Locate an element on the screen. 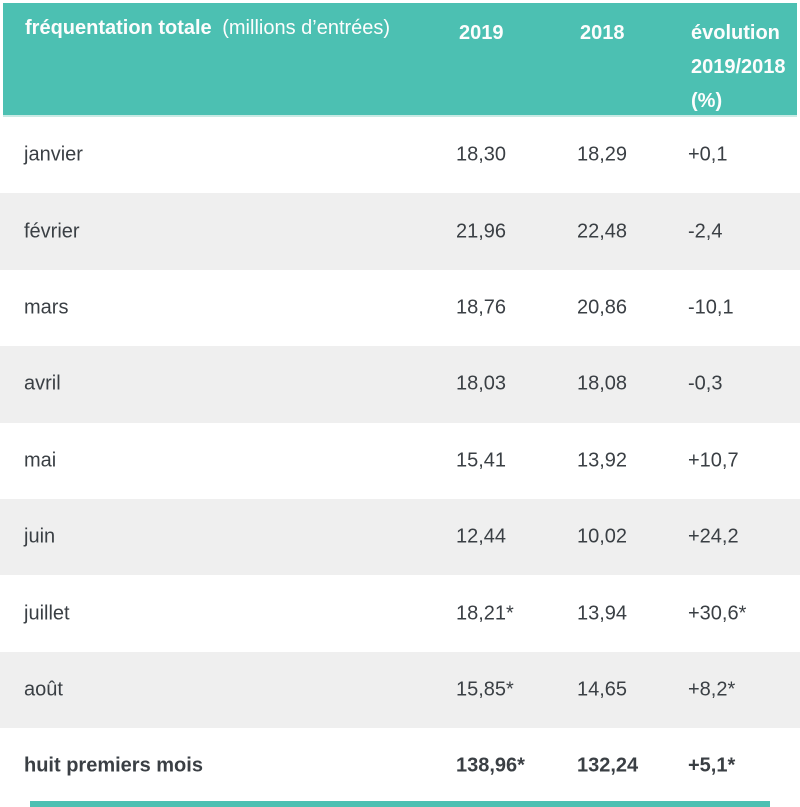 The height and width of the screenshot is (807, 800). table-title-text: fréquentation totale is located at coordinates (118, 28).